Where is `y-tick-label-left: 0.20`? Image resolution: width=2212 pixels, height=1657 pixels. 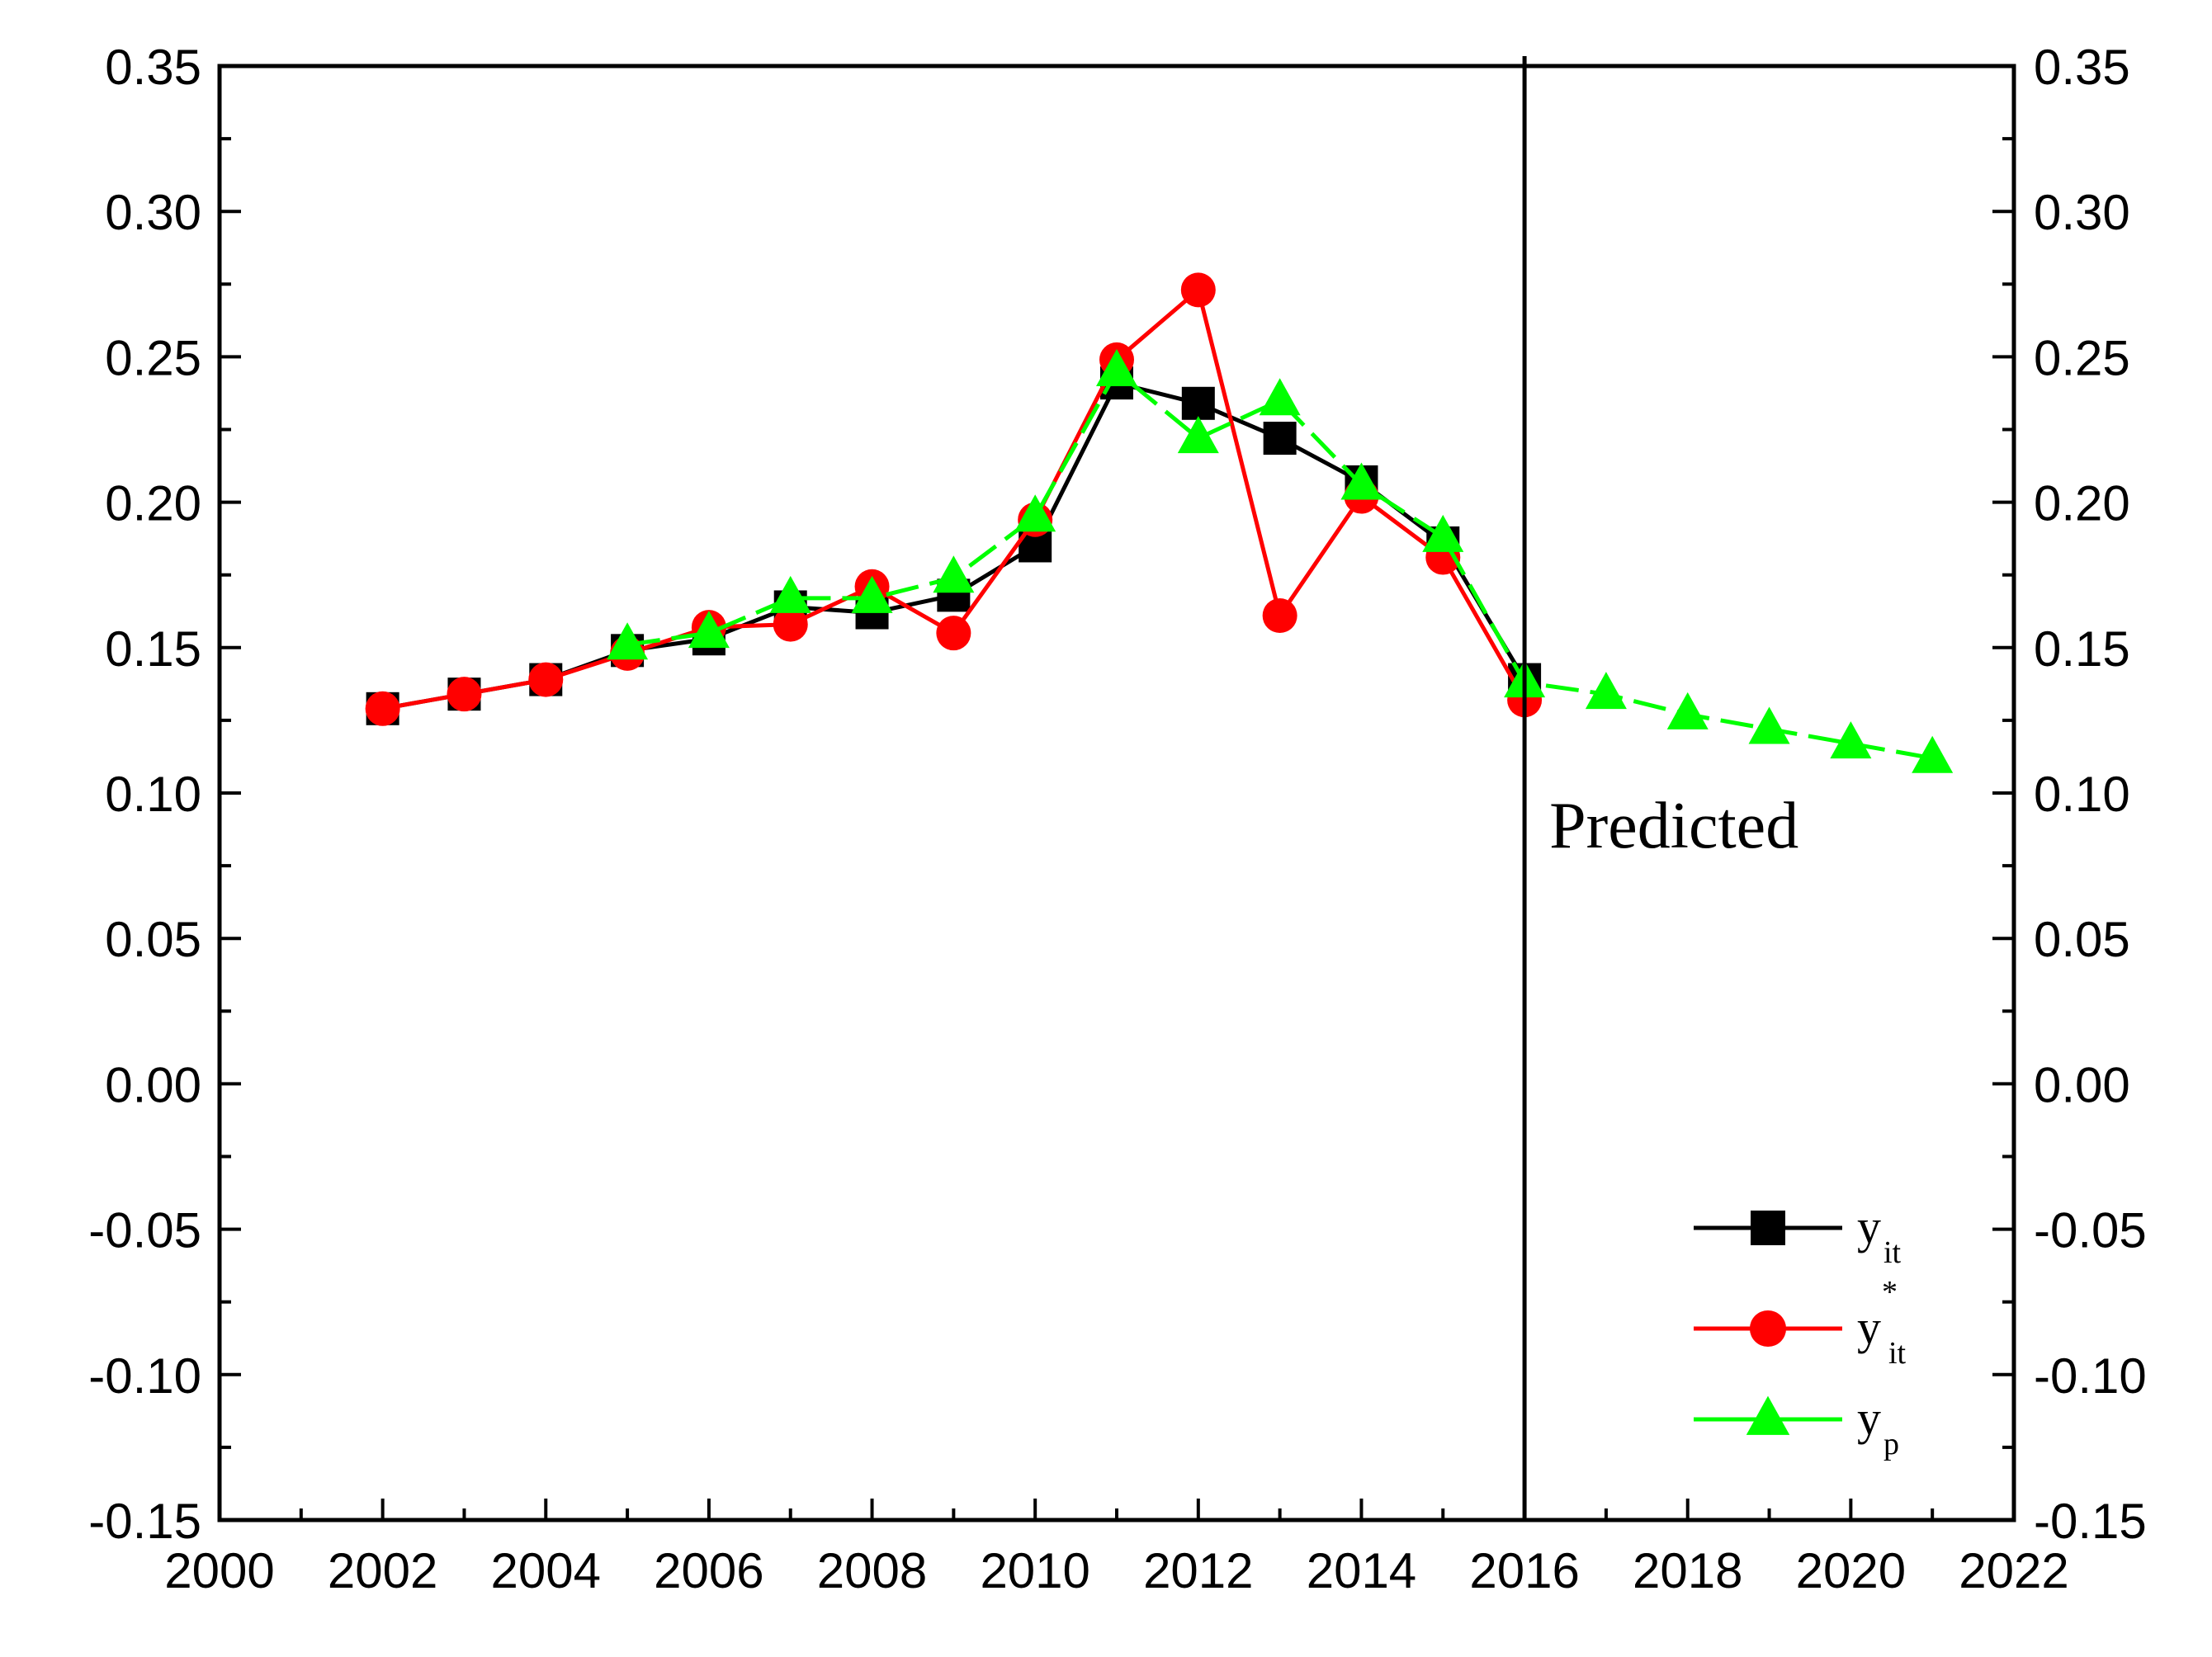
y-tick-label-left: 0.20 is located at coordinates (153, 503).